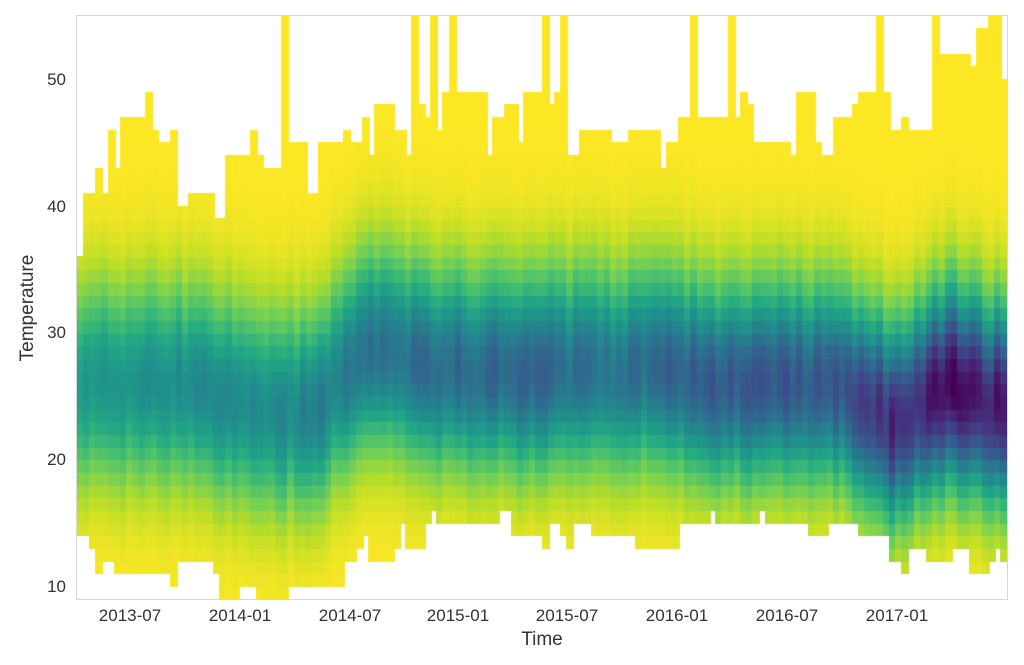  What do you see at coordinates (897, 615) in the screenshot?
I see `x-tick-2017-01: 2017-01` at bounding box center [897, 615].